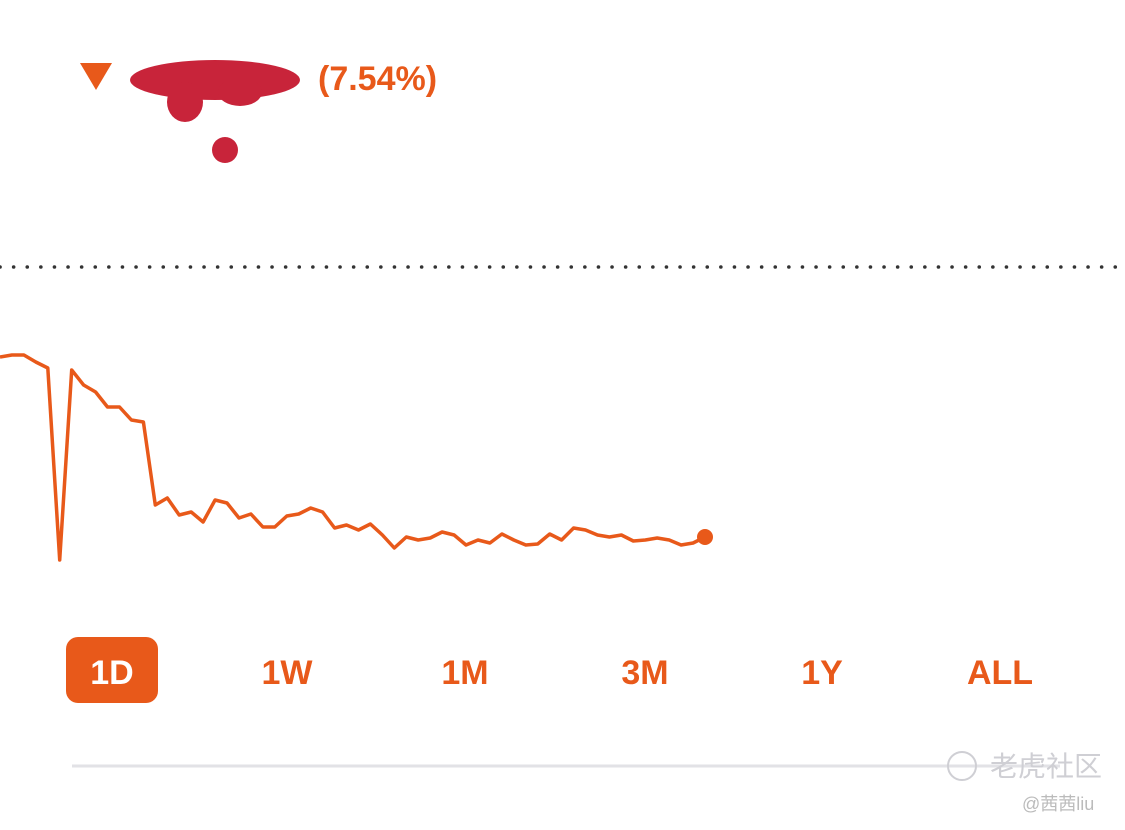 The height and width of the screenshot is (830, 1125). What do you see at coordinates (822, 673) in the screenshot?
I see `range-button: 1Y` at bounding box center [822, 673].